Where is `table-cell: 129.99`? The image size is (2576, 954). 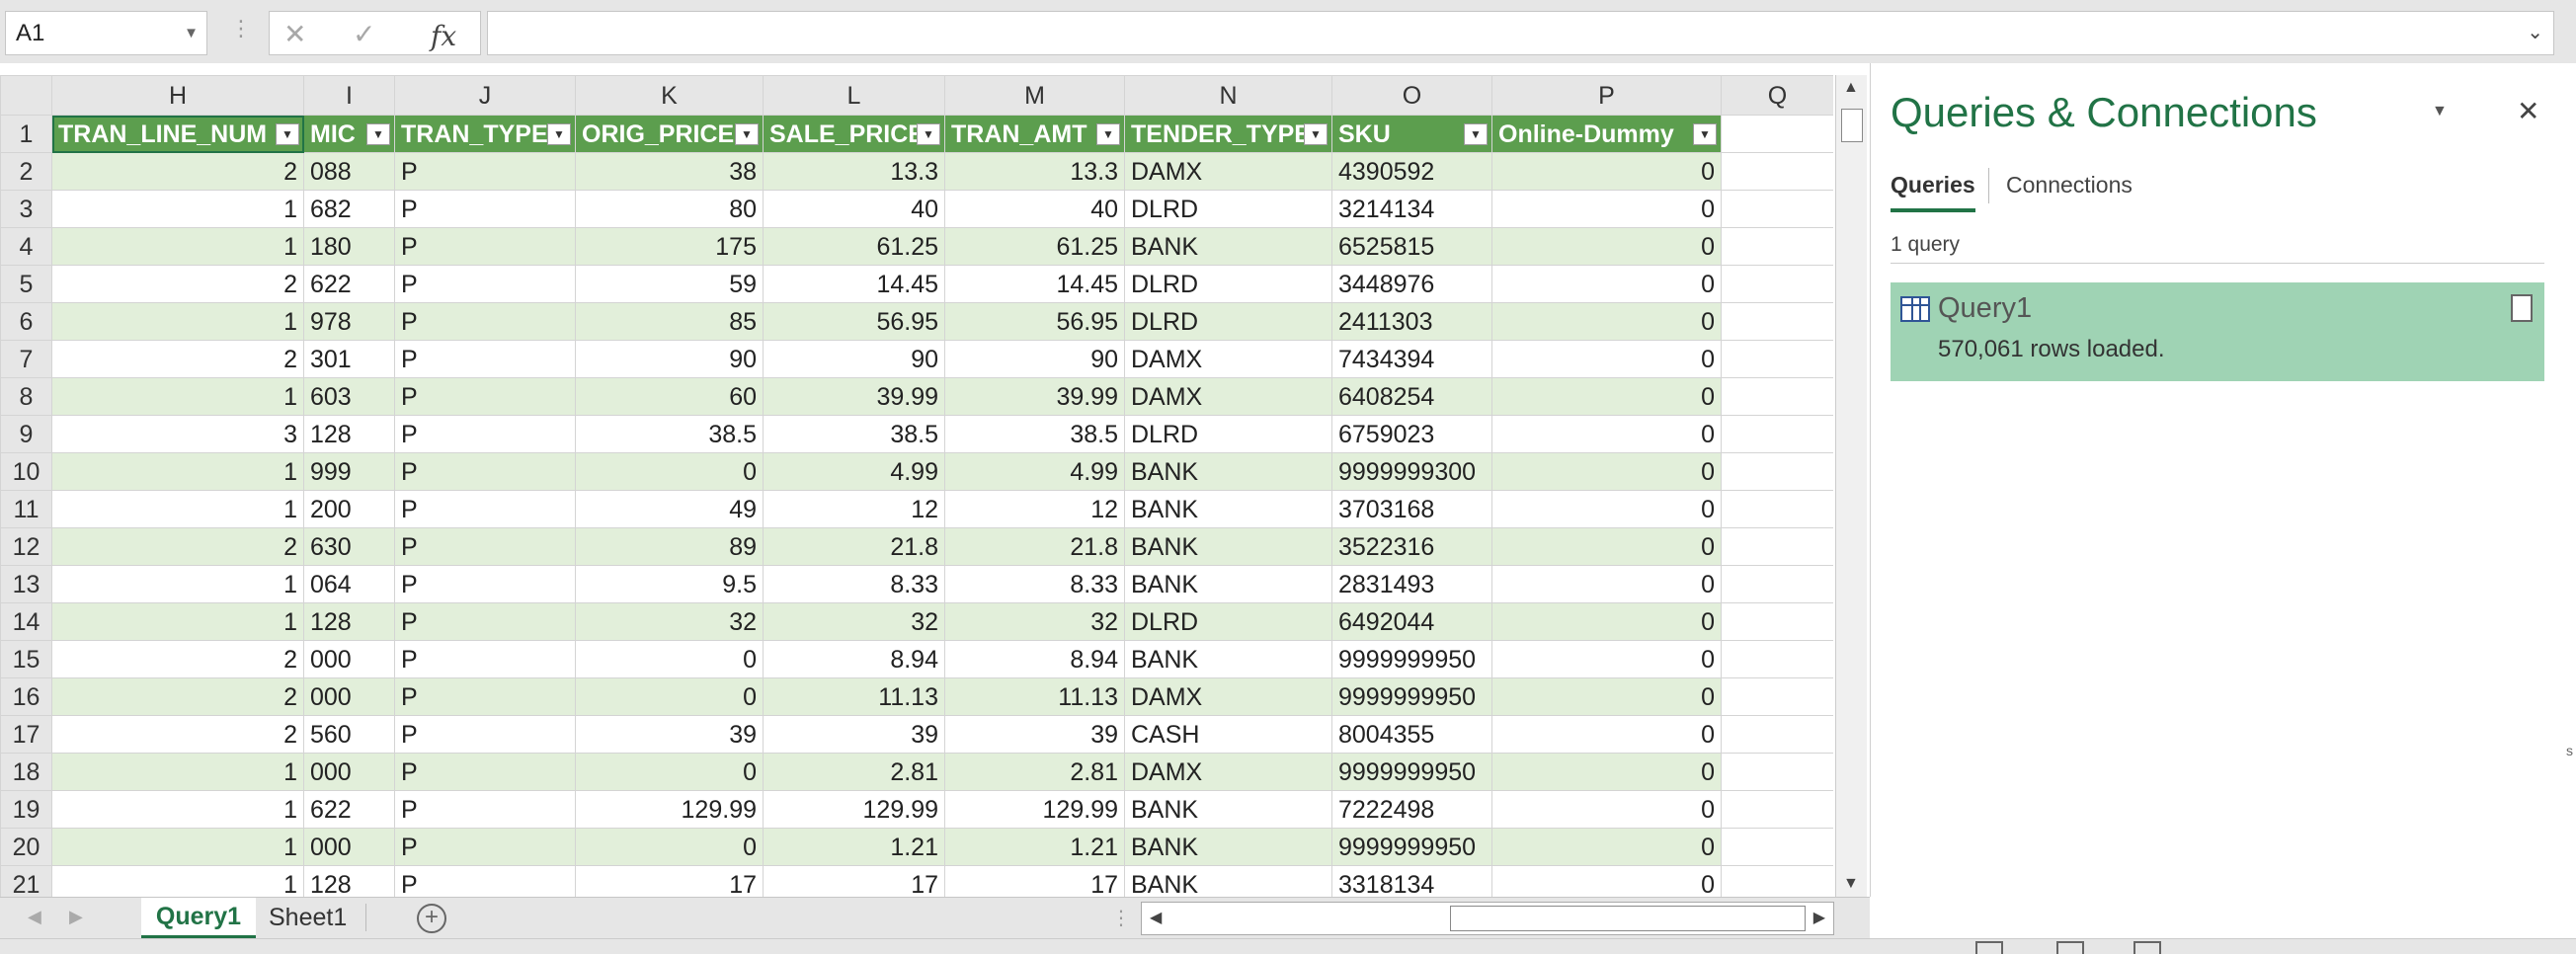
table-cell: 129.99 is located at coordinates (669, 809).